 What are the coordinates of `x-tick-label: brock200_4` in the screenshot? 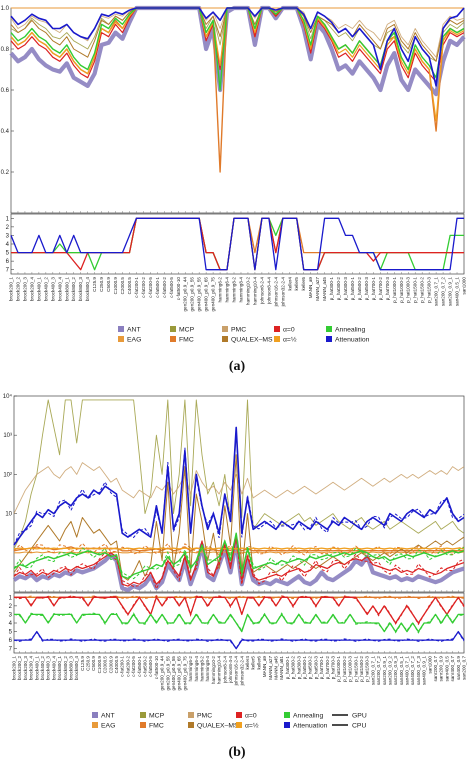 It's located at (31, 289).